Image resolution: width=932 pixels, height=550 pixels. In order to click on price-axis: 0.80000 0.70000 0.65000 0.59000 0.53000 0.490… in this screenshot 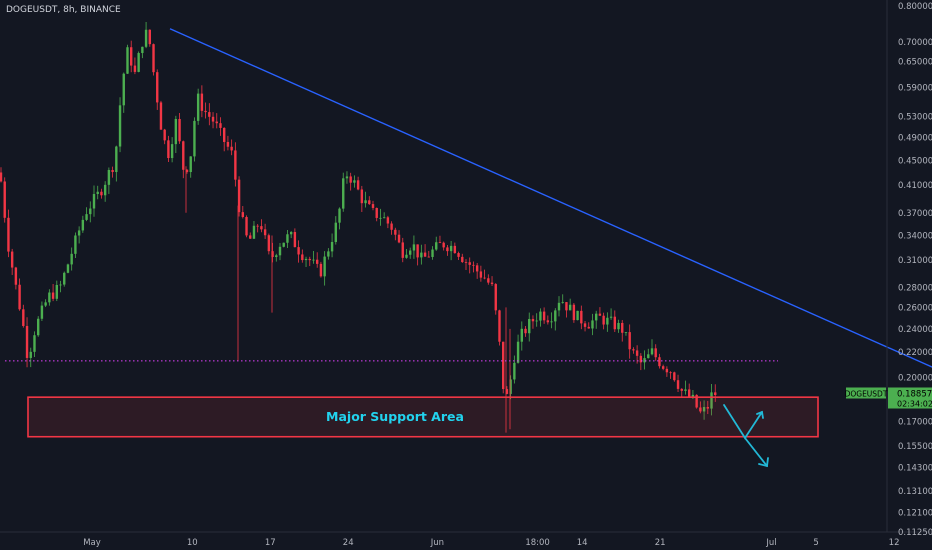, I will do `click(915, 270)`.